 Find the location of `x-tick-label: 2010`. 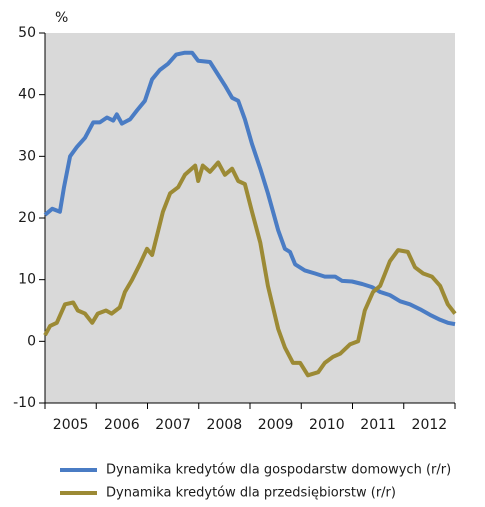

x-tick-label: 2010 is located at coordinates (327, 425).